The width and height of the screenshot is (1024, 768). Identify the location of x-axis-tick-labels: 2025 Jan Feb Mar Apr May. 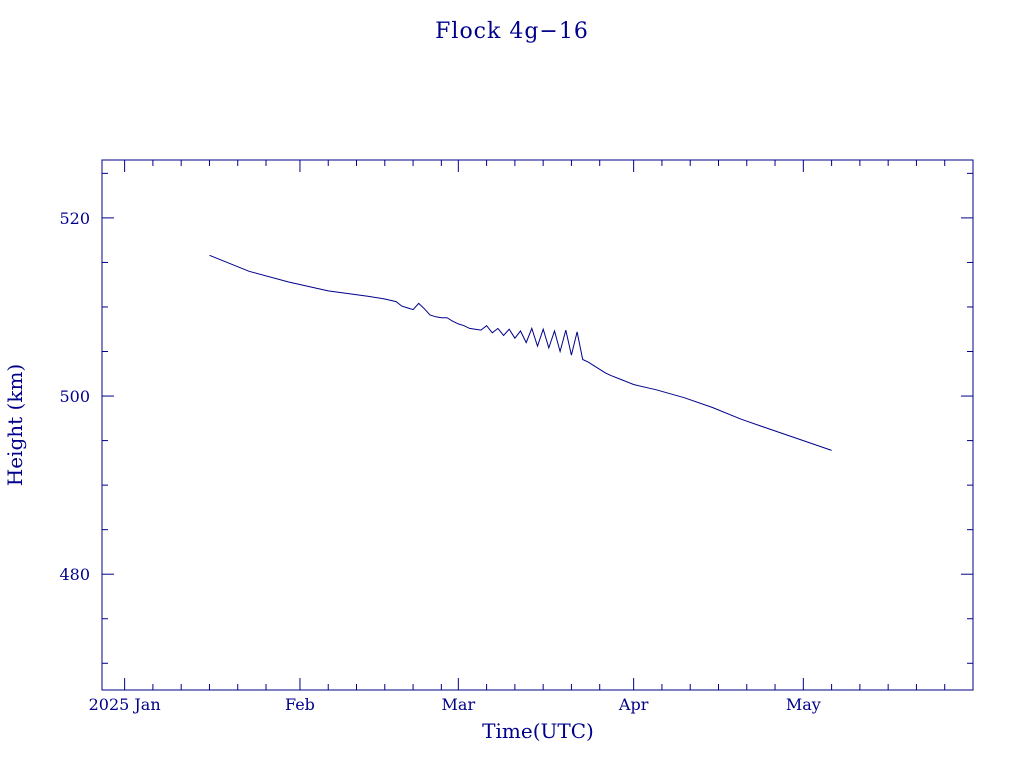
(455, 704).